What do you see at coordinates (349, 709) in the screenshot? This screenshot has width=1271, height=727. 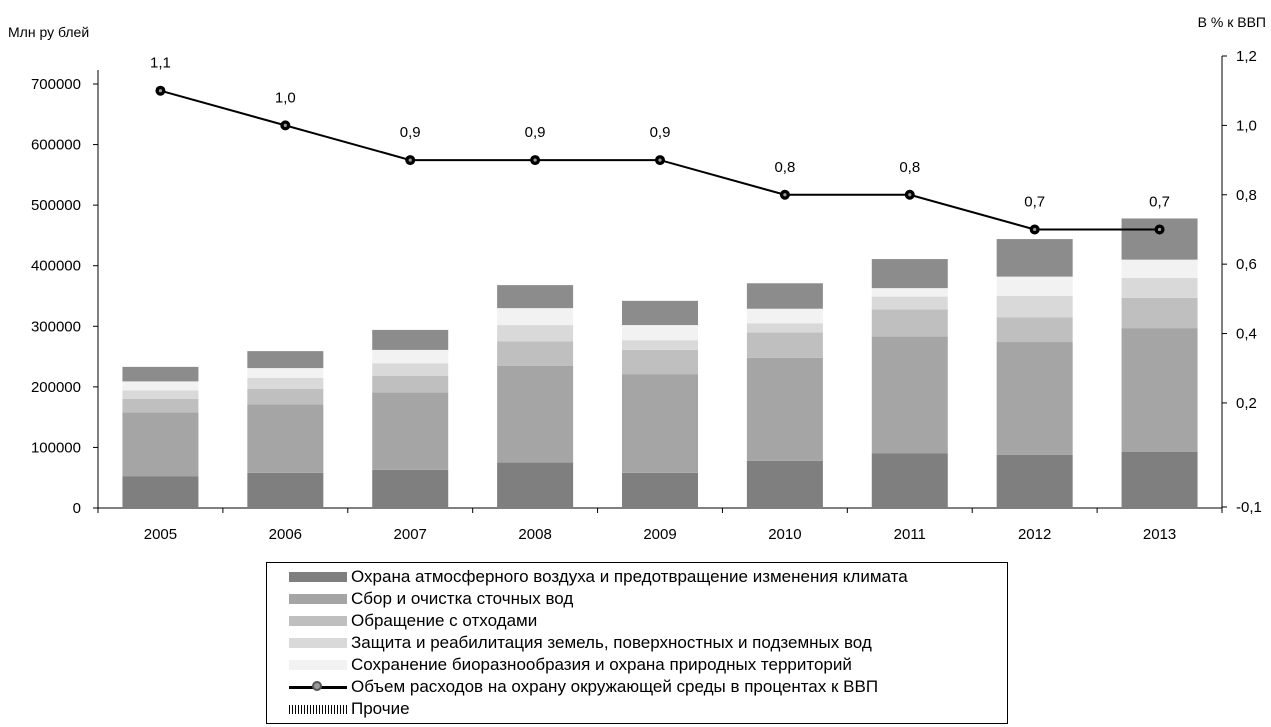 I see `legend-item: Прочие` at bounding box center [349, 709].